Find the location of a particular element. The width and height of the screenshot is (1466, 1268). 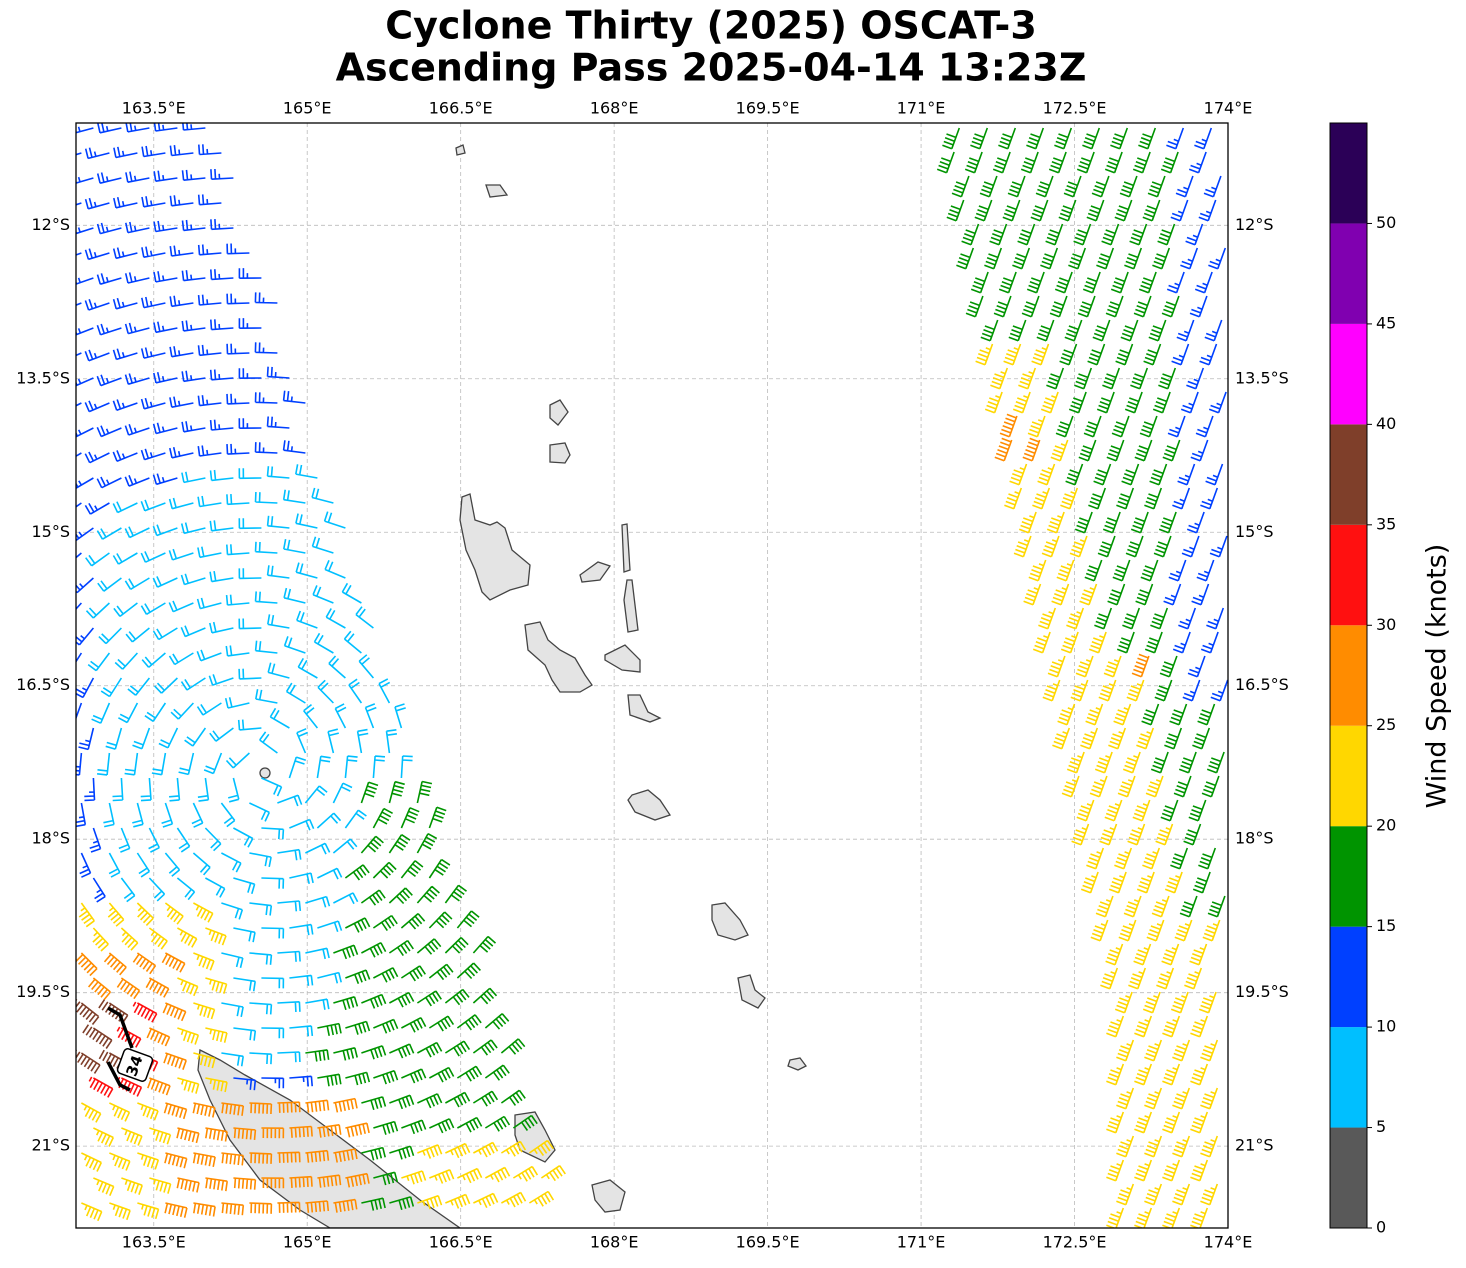

y-tick-label: 16.5°S is located at coordinates (43, 684).